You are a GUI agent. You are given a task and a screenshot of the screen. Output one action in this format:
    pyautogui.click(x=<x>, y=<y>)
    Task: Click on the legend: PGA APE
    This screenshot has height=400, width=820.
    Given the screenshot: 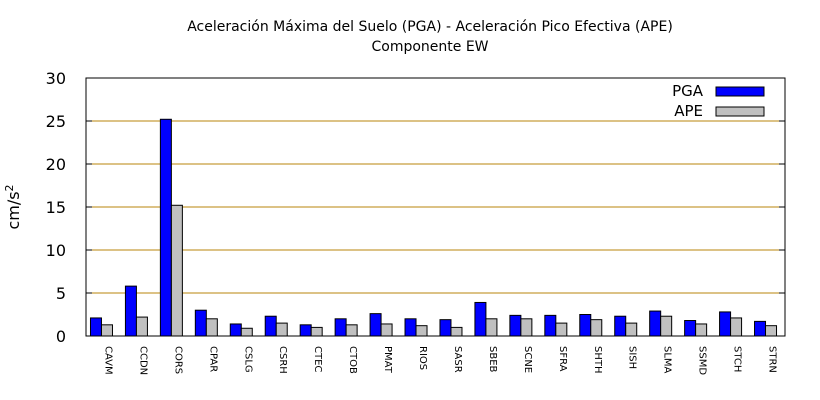 What is the action you would take?
    pyautogui.click(x=718, y=101)
    